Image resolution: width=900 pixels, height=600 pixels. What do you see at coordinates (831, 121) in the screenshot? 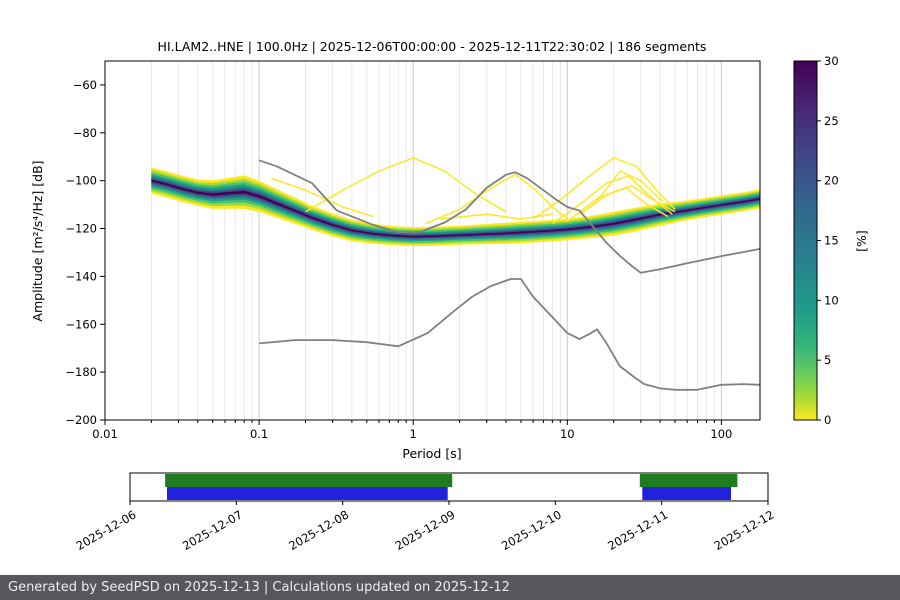
I see `colorbar-tick-label: 25` at bounding box center [831, 121].